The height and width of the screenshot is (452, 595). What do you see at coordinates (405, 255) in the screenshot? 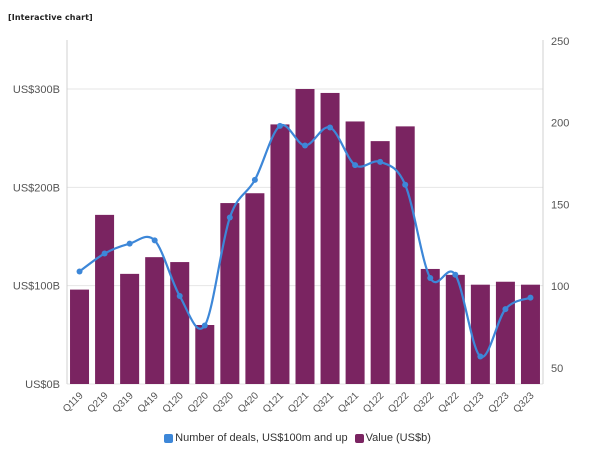
I see `bar-value-Q222` at bounding box center [405, 255].